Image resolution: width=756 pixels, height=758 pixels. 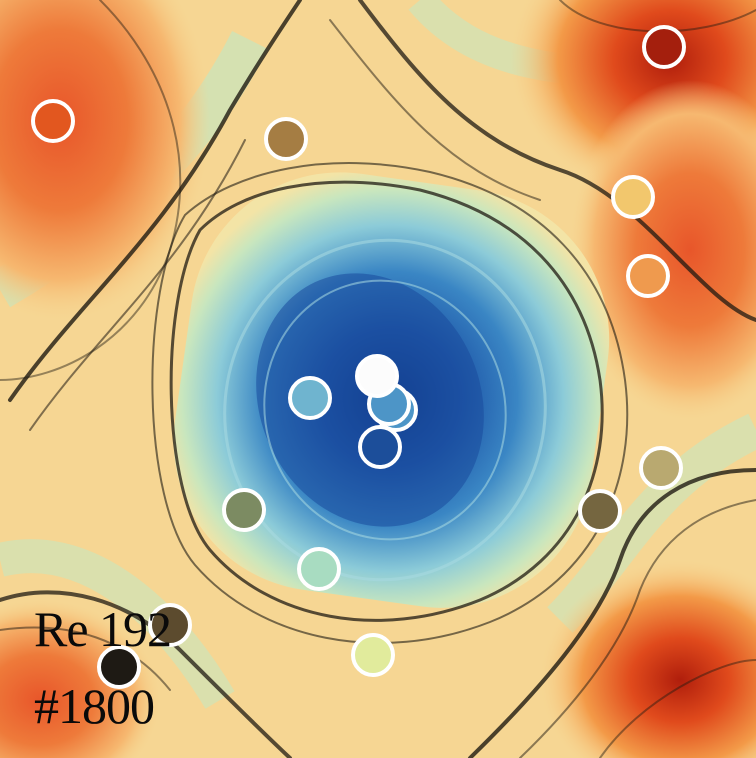 I want to click on reynolds-number-label: Re 192, so click(x=103, y=629).